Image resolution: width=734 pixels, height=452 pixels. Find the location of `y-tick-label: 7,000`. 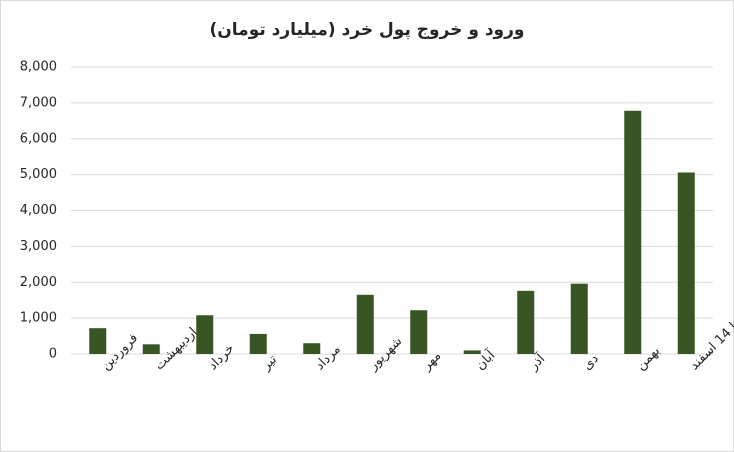

y-tick-label: 7,000 is located at coordinates (38, 102).